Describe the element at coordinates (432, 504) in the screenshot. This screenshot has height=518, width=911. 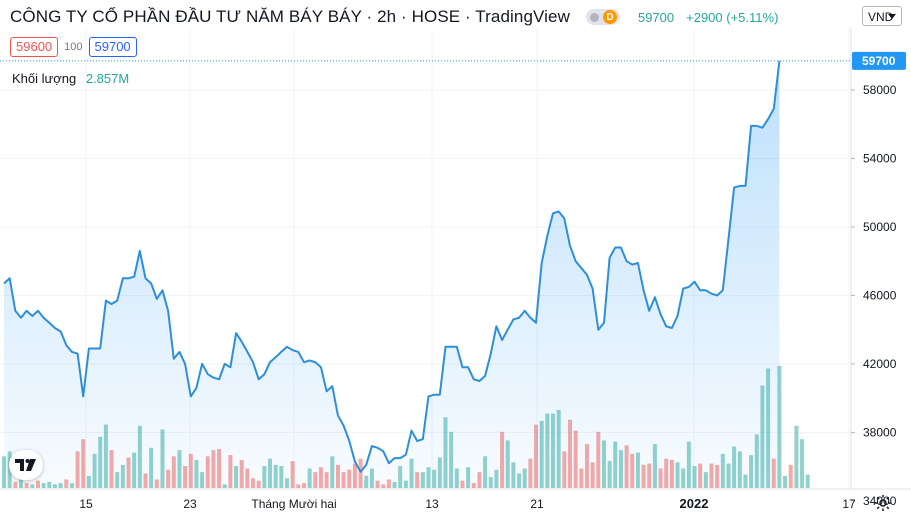
I see `time-tick-label: 13` at that location.